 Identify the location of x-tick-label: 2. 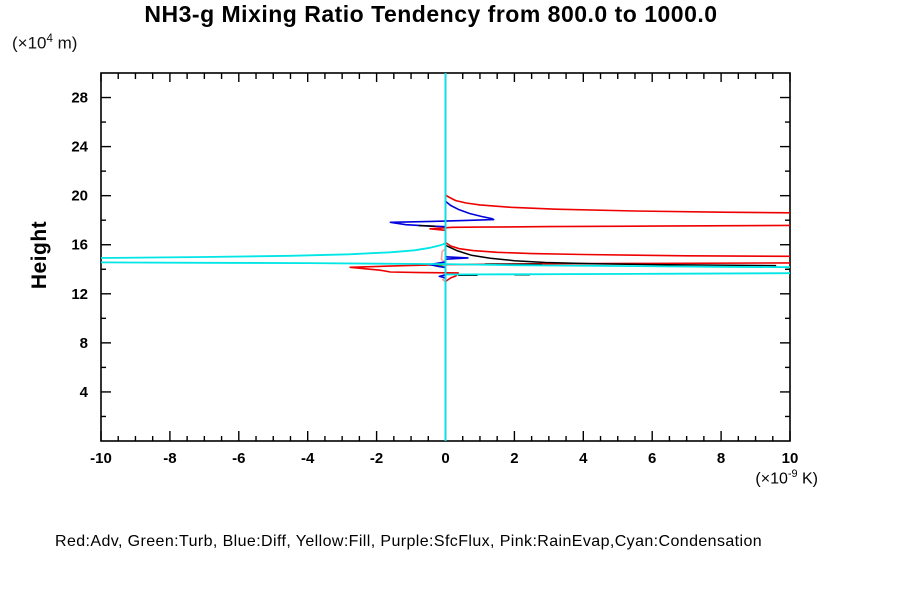
(514, 458).